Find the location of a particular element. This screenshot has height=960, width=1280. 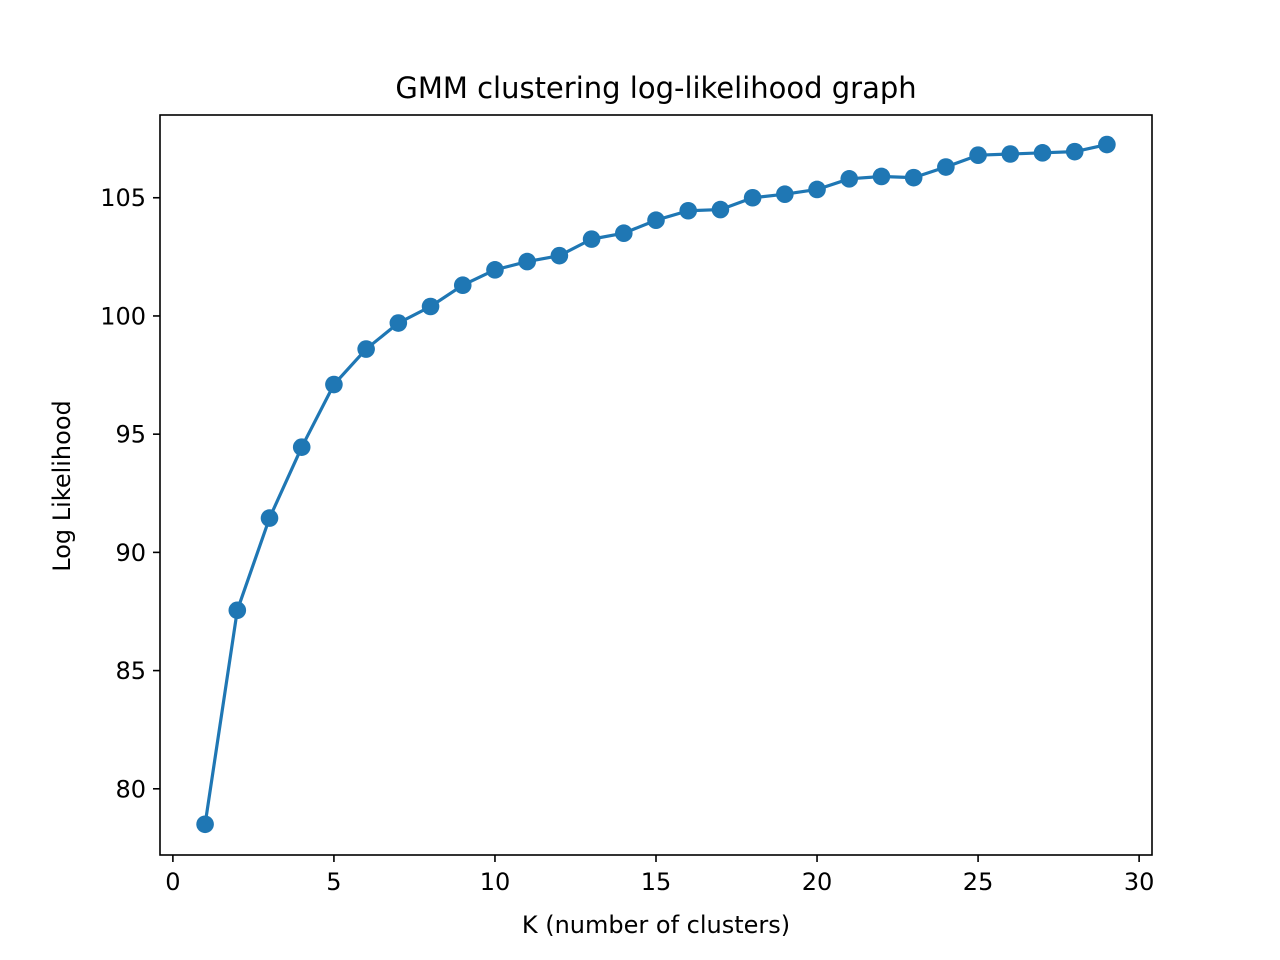

y-tick-label: 80 is located at coordinates (130, 789).